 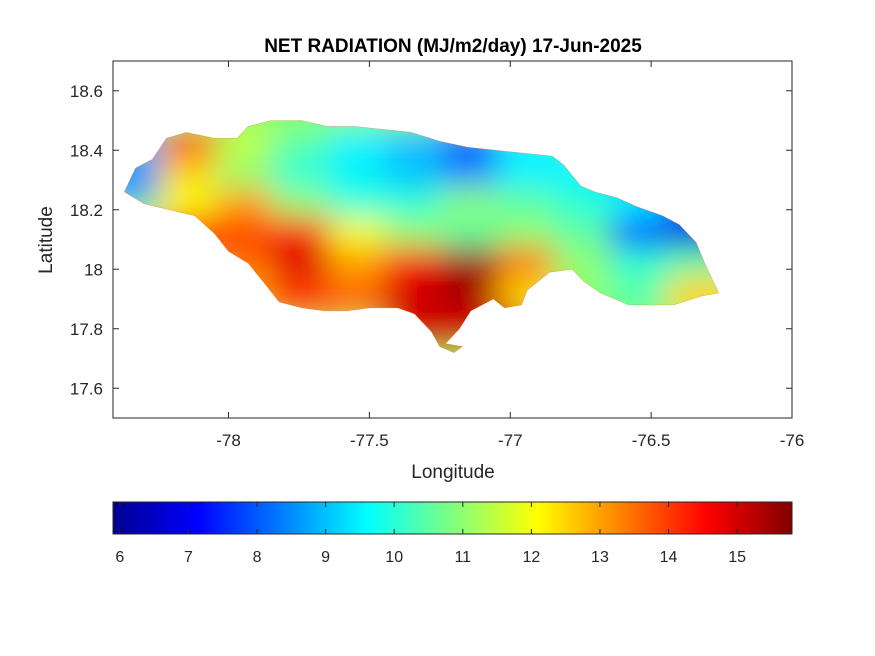 I want to click on colorbar-tick-label: 12, so click(x=531, y=557).